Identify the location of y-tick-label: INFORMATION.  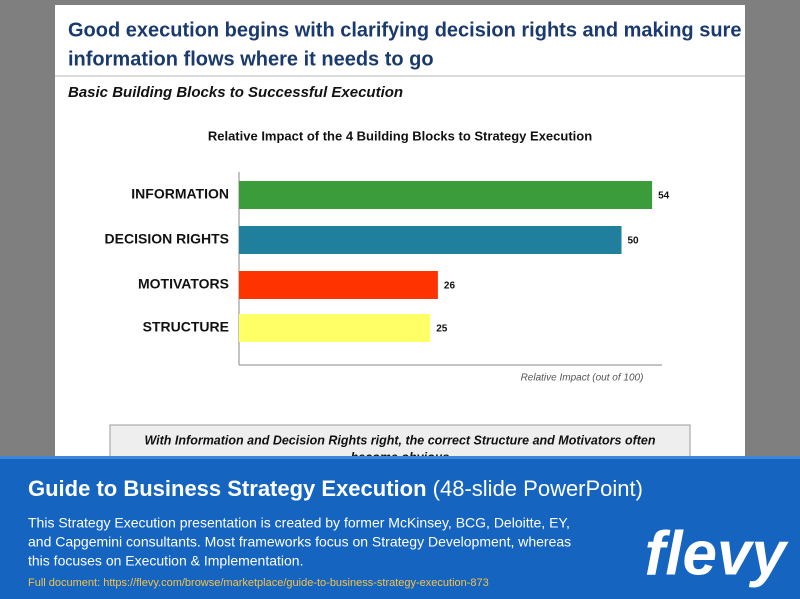
(180, 194).